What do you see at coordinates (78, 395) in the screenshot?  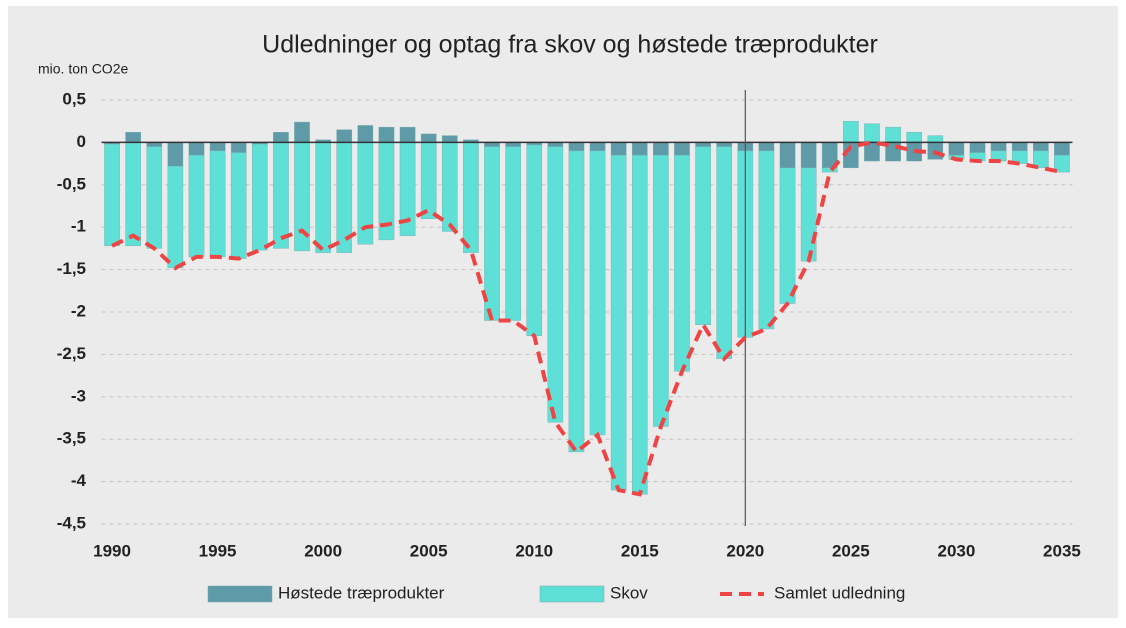 I see `y-tick-label: -3` at bounding box center [78, 395].